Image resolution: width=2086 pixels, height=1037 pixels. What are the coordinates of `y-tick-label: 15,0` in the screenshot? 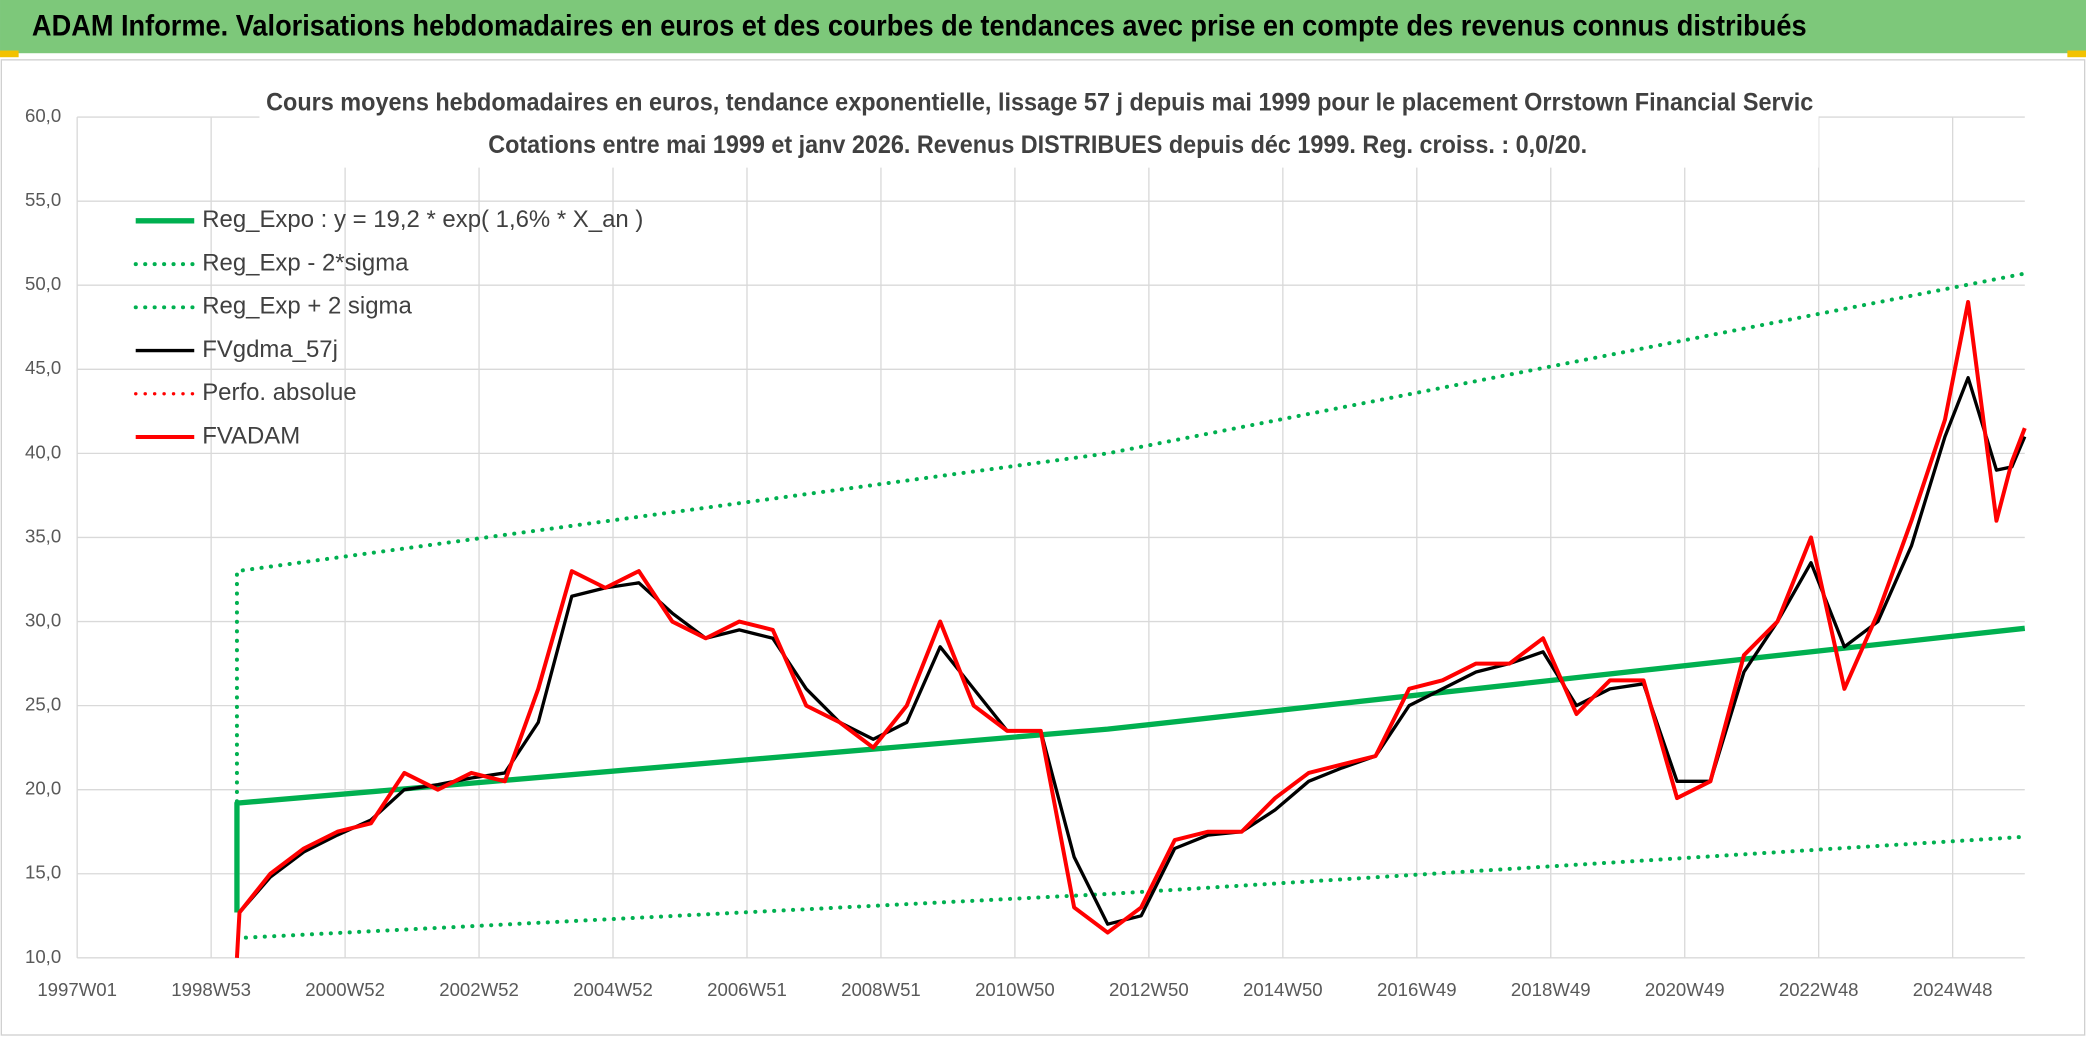 It's located at (43, 872).